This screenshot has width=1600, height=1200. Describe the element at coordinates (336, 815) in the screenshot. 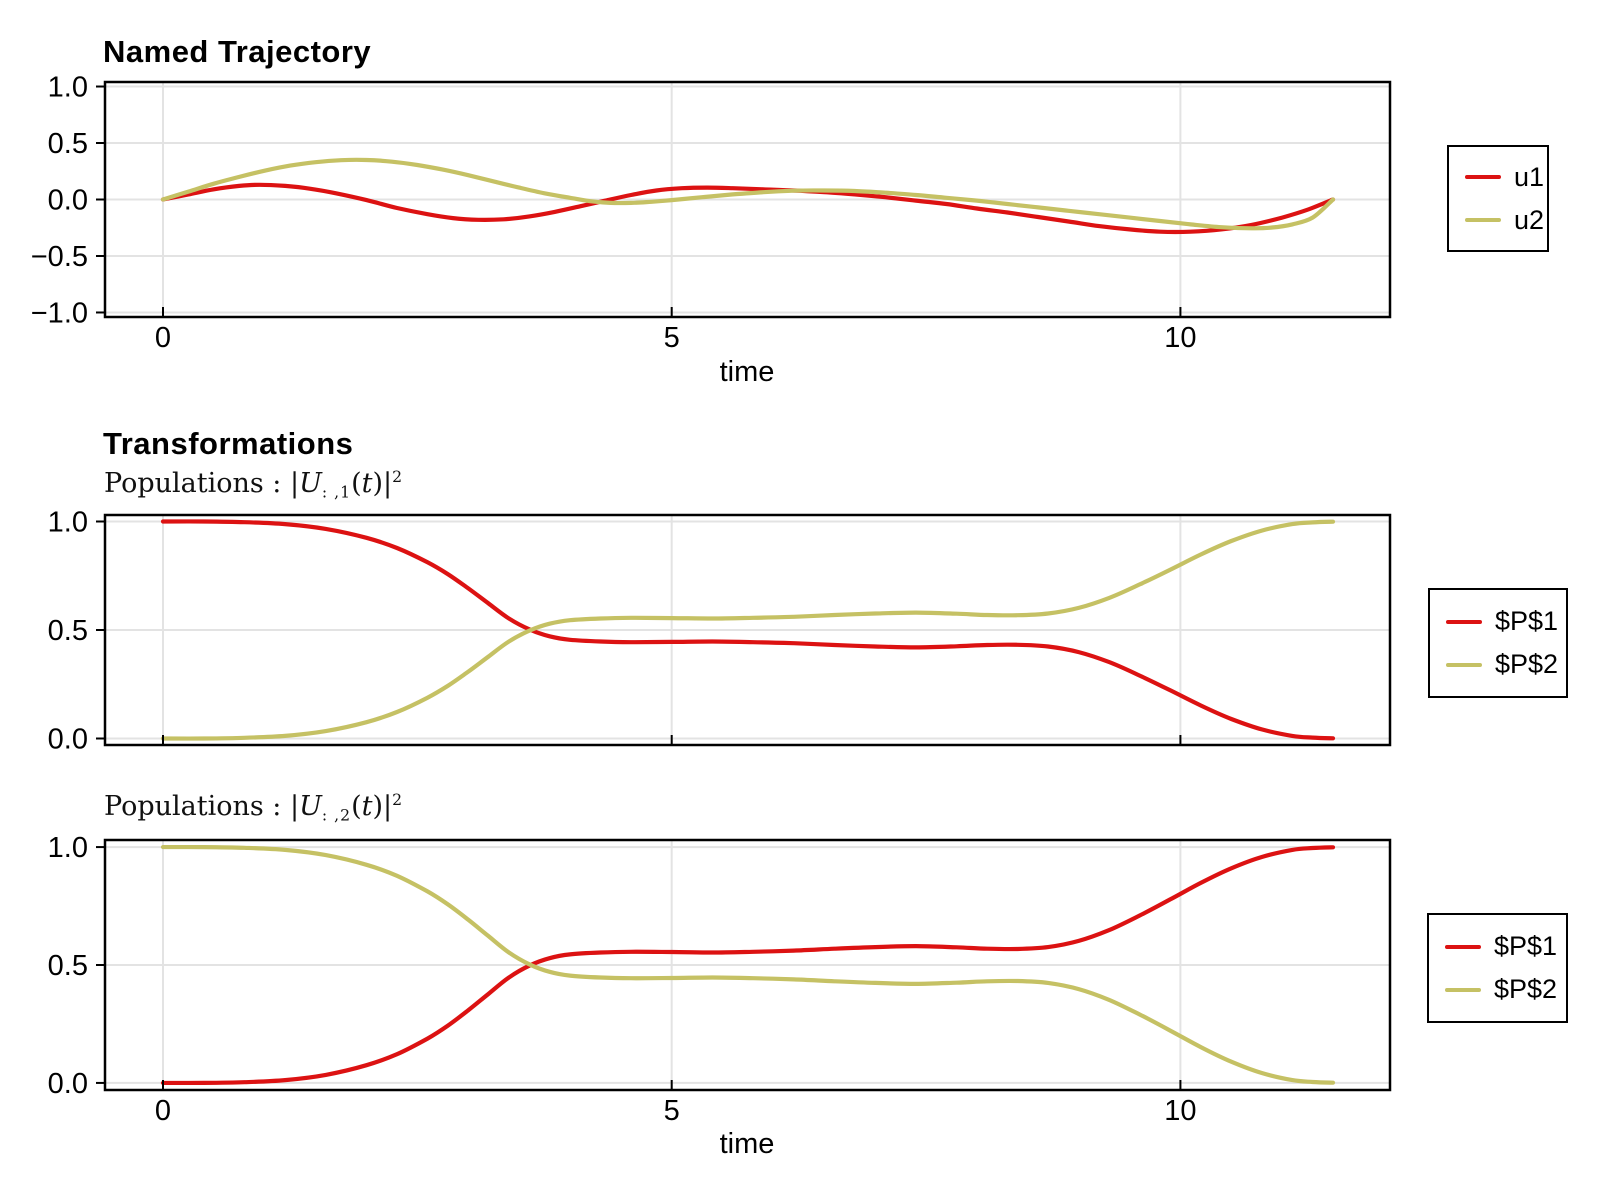

I see `subtitle-subscript: : ,2` at that location.